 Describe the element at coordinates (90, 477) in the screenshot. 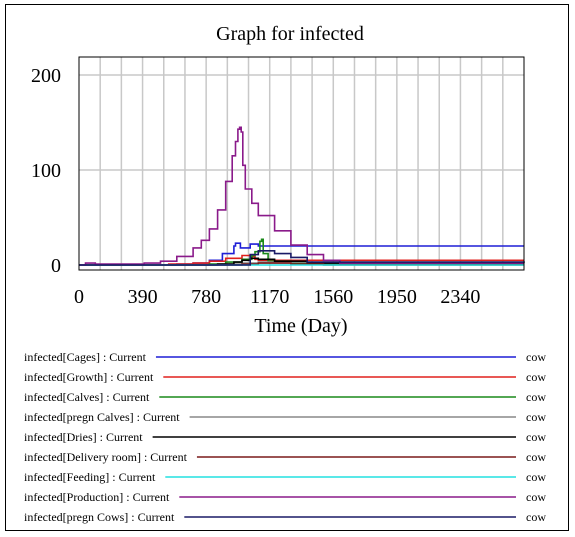

I see `legend-label: infected[Feeding] : Current` at that location.